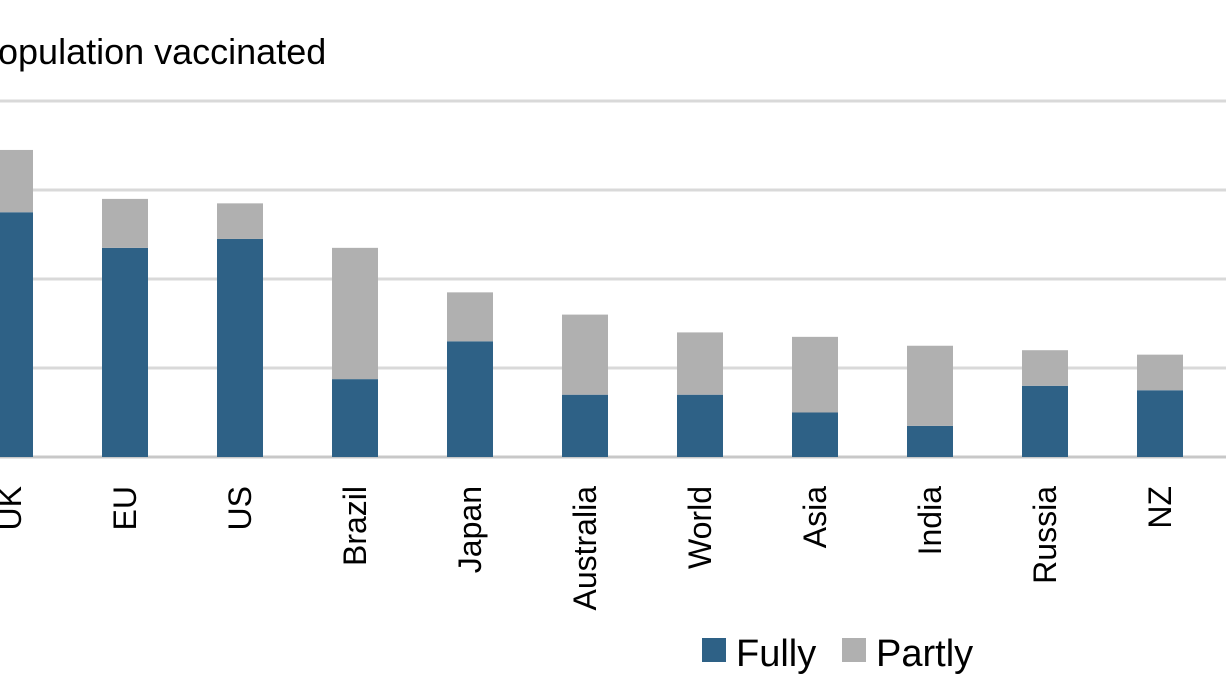 The image size is (1226, 690). What do you see at coordinates (1160, 372) in the screenshot?
I see `bar-partly-nz` at bounding box center [1160, 372].